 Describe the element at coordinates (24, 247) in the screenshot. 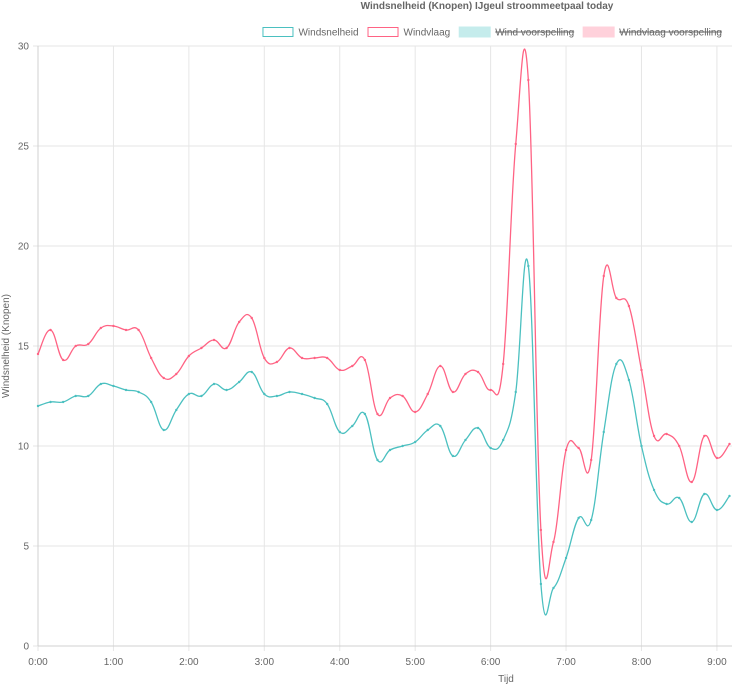

I see `y-tick-label: 20` at that location.